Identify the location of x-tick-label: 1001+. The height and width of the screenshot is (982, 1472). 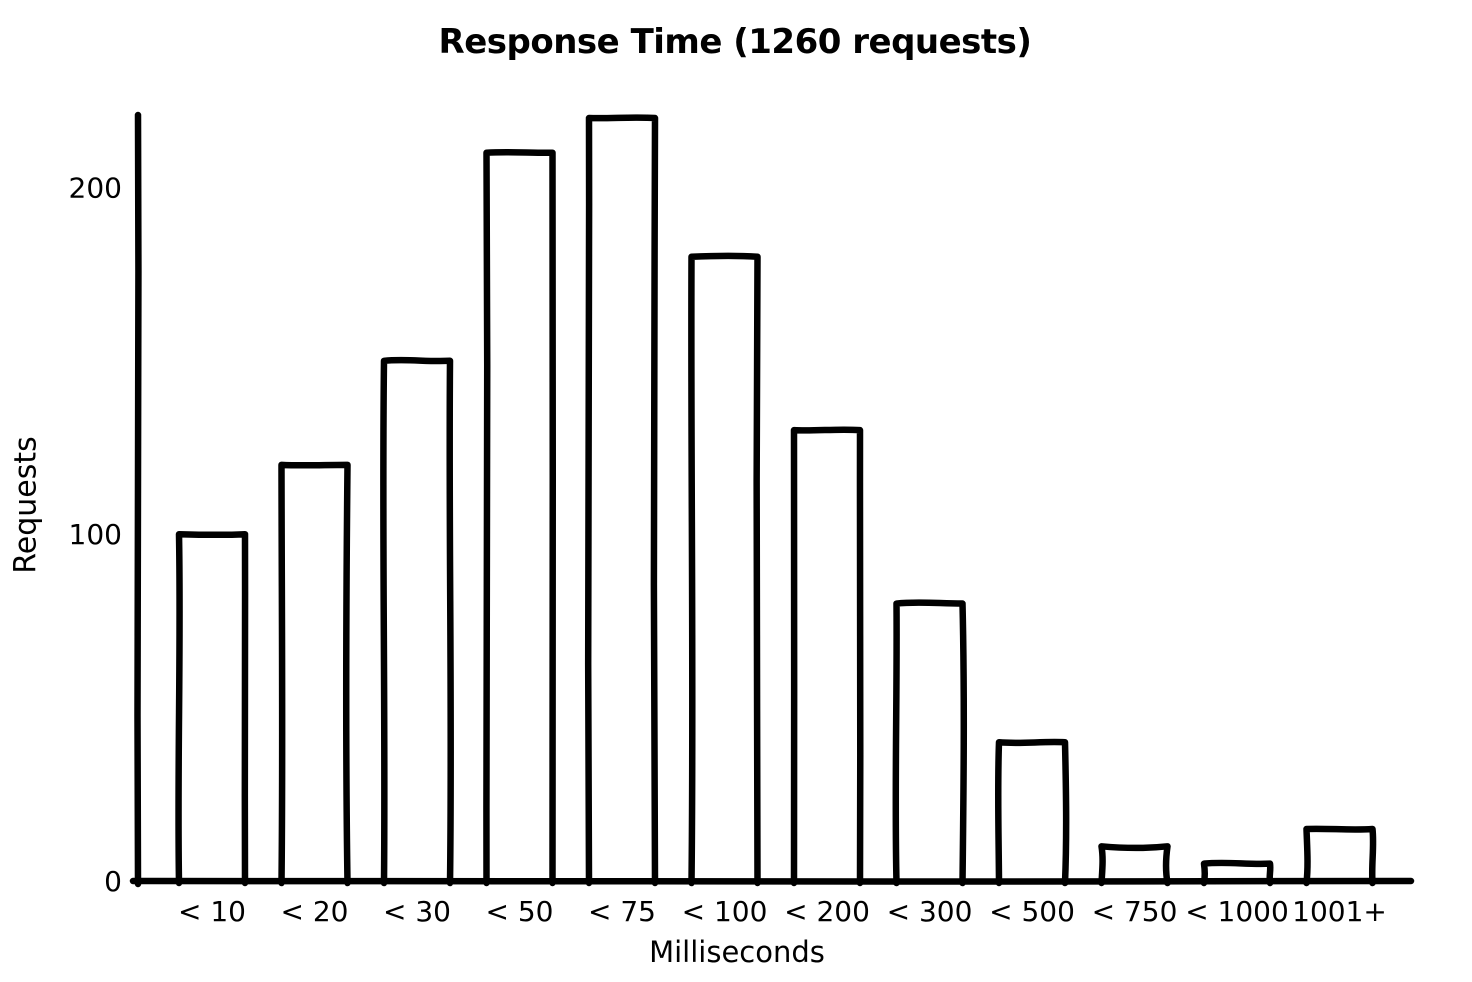
(1339, 911).